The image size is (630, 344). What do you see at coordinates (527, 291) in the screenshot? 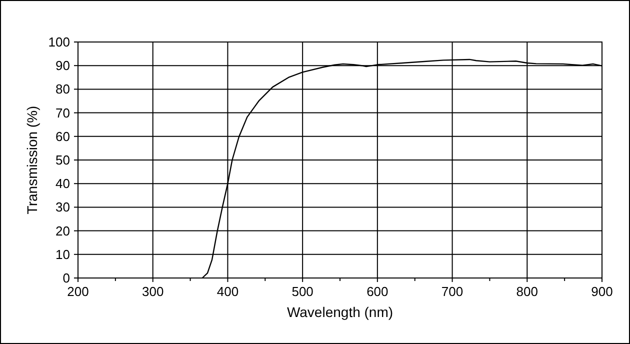
I see `x-tick-label: 800` at bounding box center [527, 291].